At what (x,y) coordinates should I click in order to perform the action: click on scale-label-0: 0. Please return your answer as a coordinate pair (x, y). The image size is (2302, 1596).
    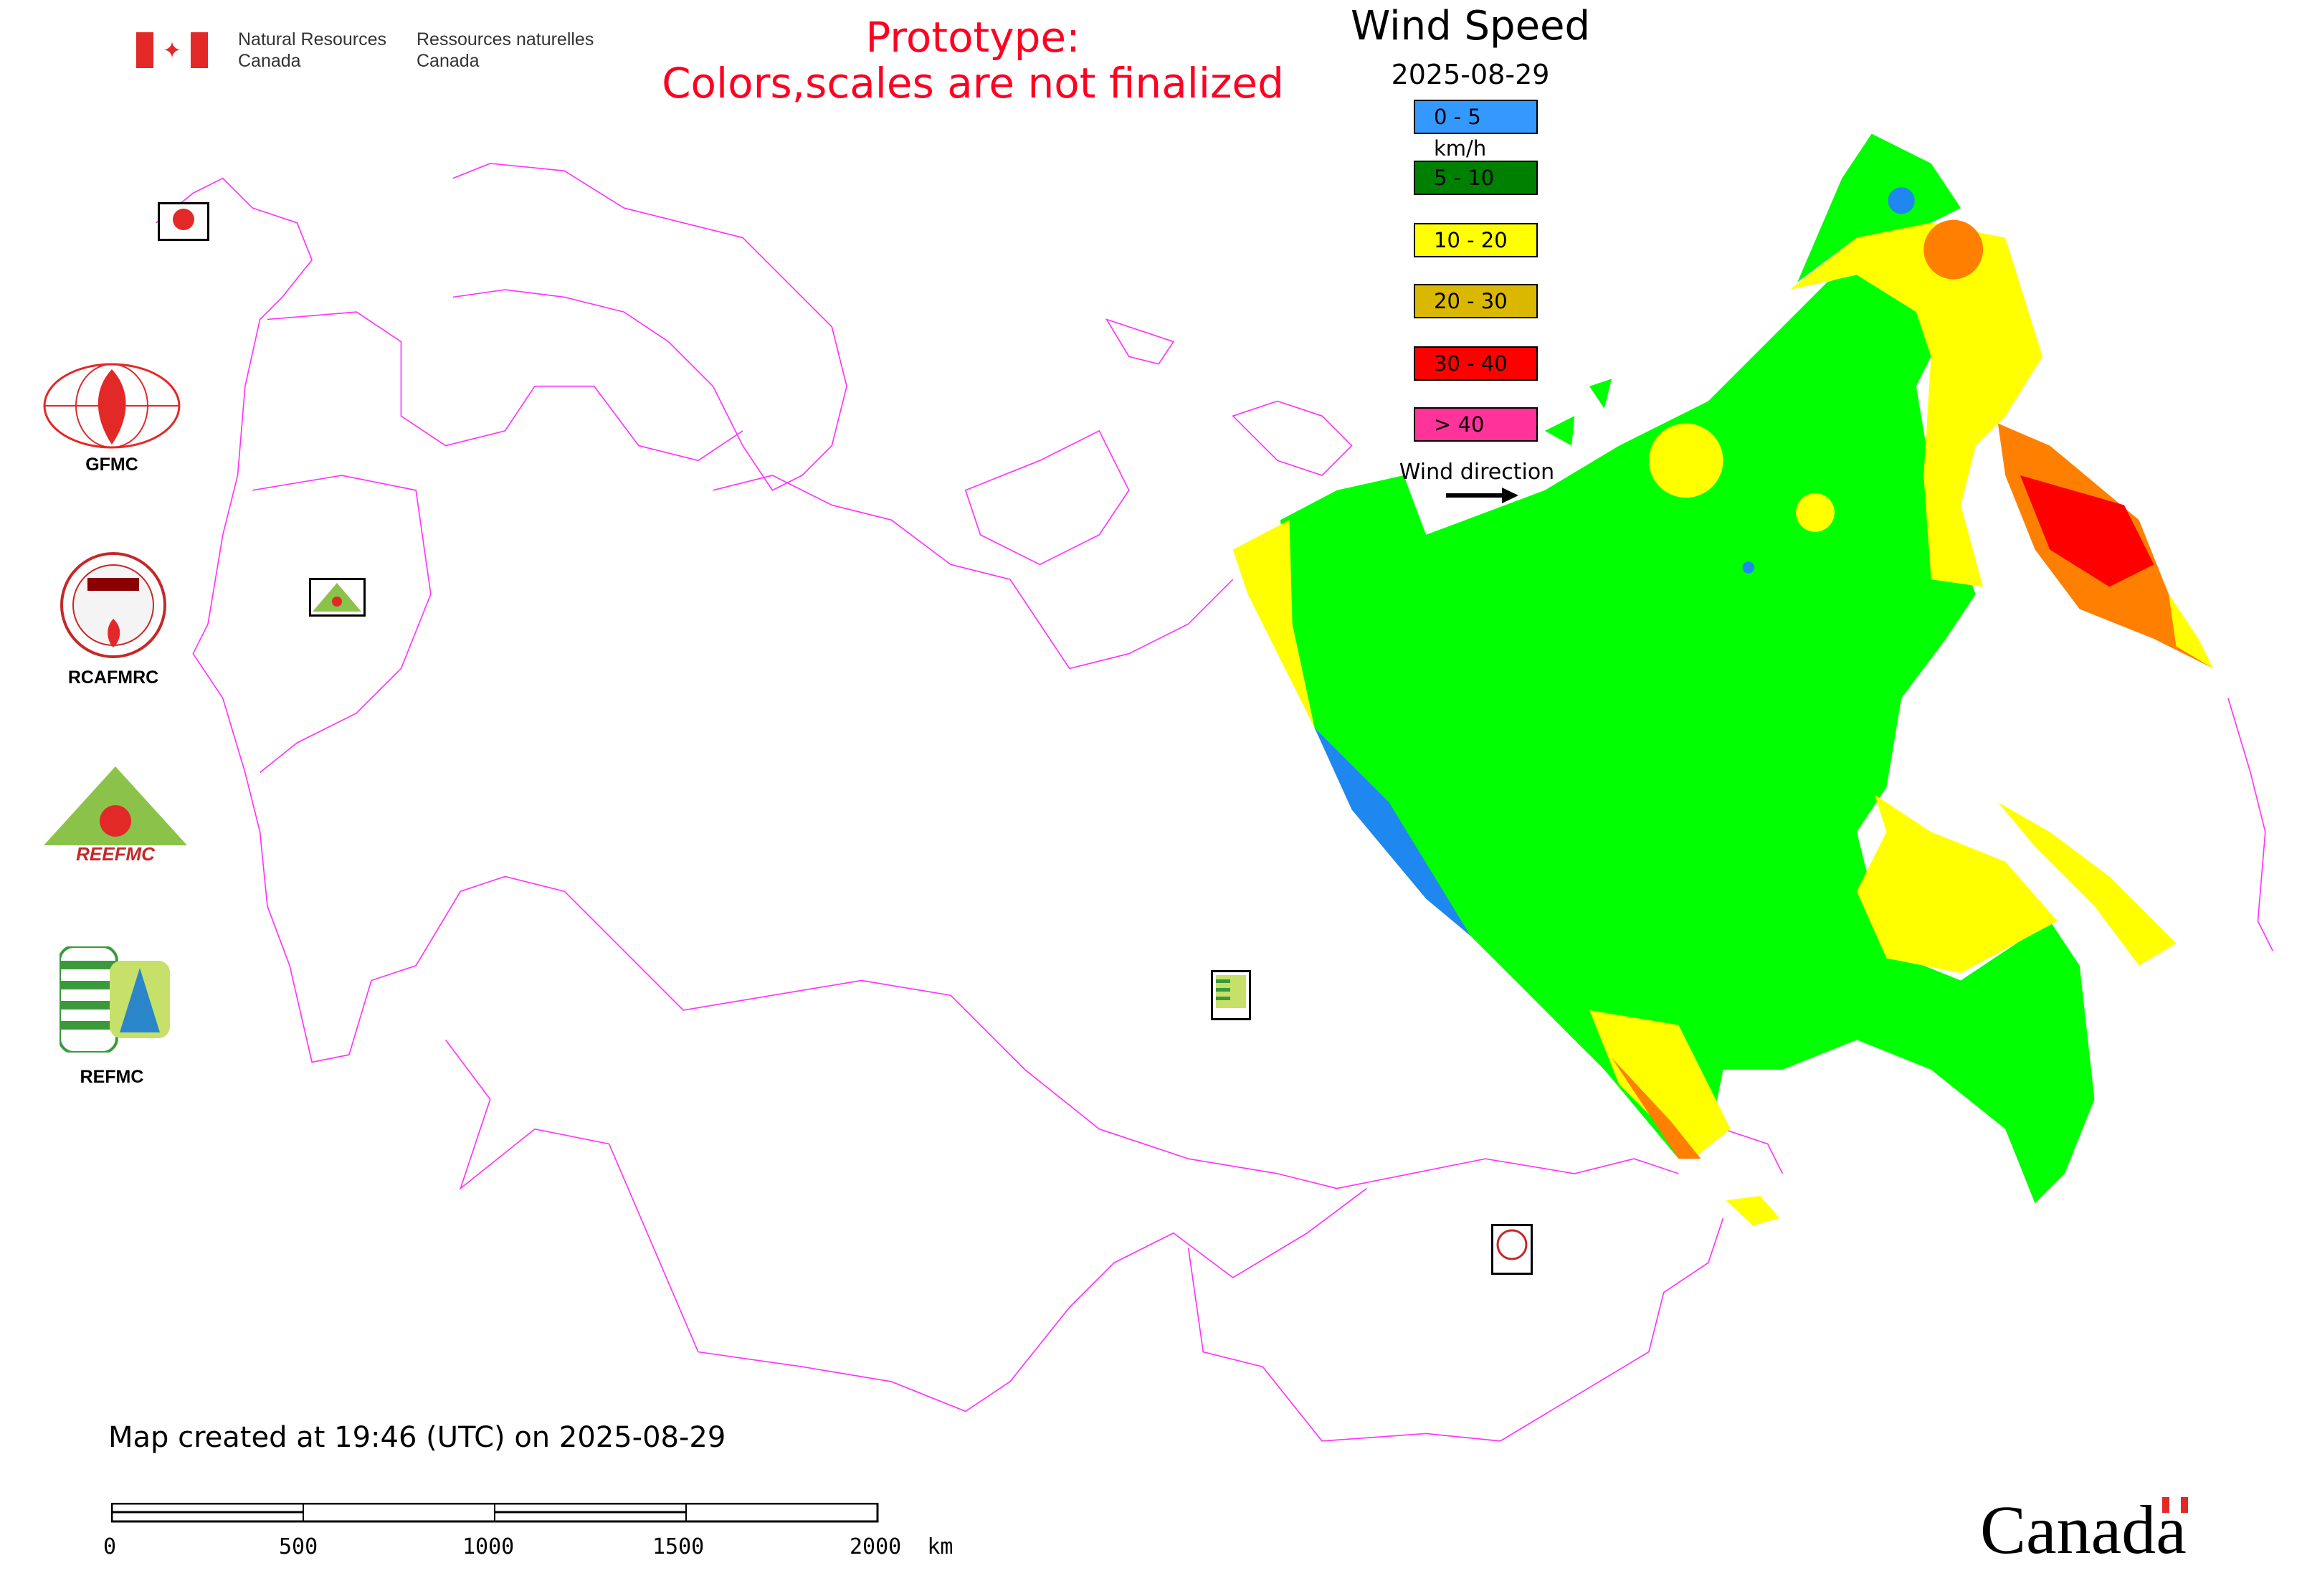
    Looking at the image, I should click on (110, 1546).